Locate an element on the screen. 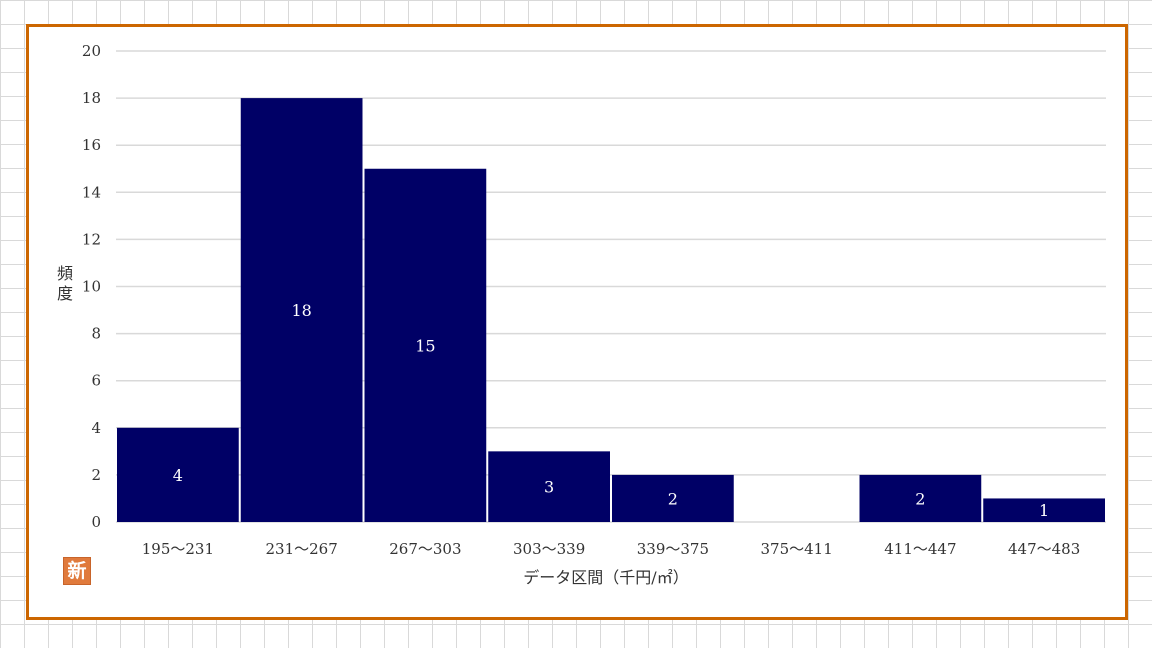 This screenshot has height=648, width=1152. y-axis-ticks: 0 2 4 6 8 10 12 14 16 18 20 is located at coordinates (91, 286).